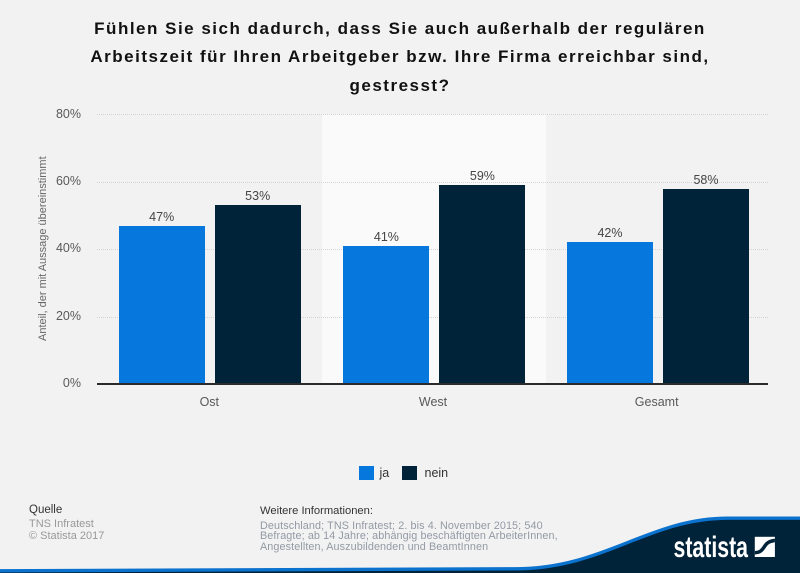  Describe the element at coordinates (711, 547) in the screenshot. I see `svg-text: statista` at that location.